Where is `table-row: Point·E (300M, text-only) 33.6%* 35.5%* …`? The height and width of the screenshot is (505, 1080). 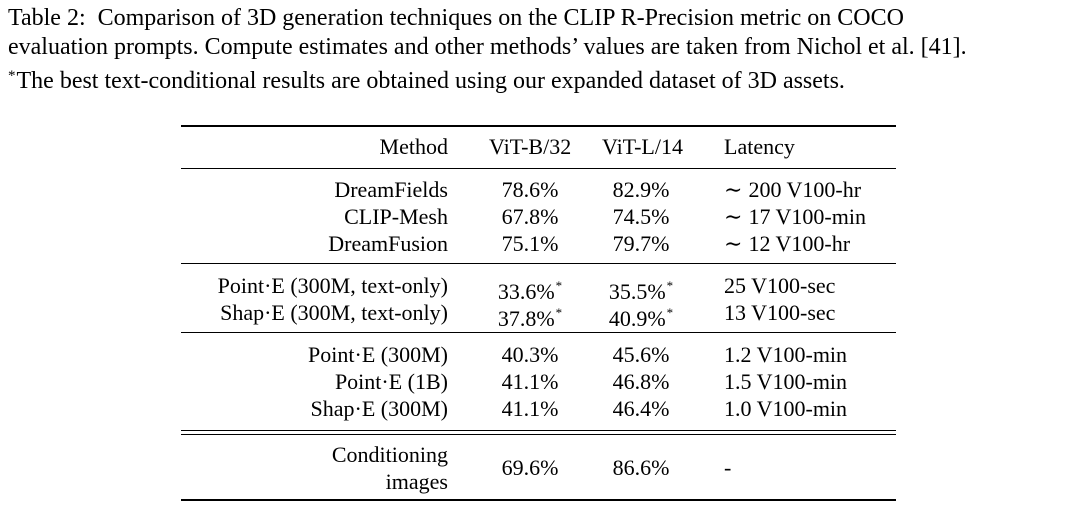
table-row: Point·E (300M, text-only) 33.6%* 35.5%* … is located at coordinates (538, 288).